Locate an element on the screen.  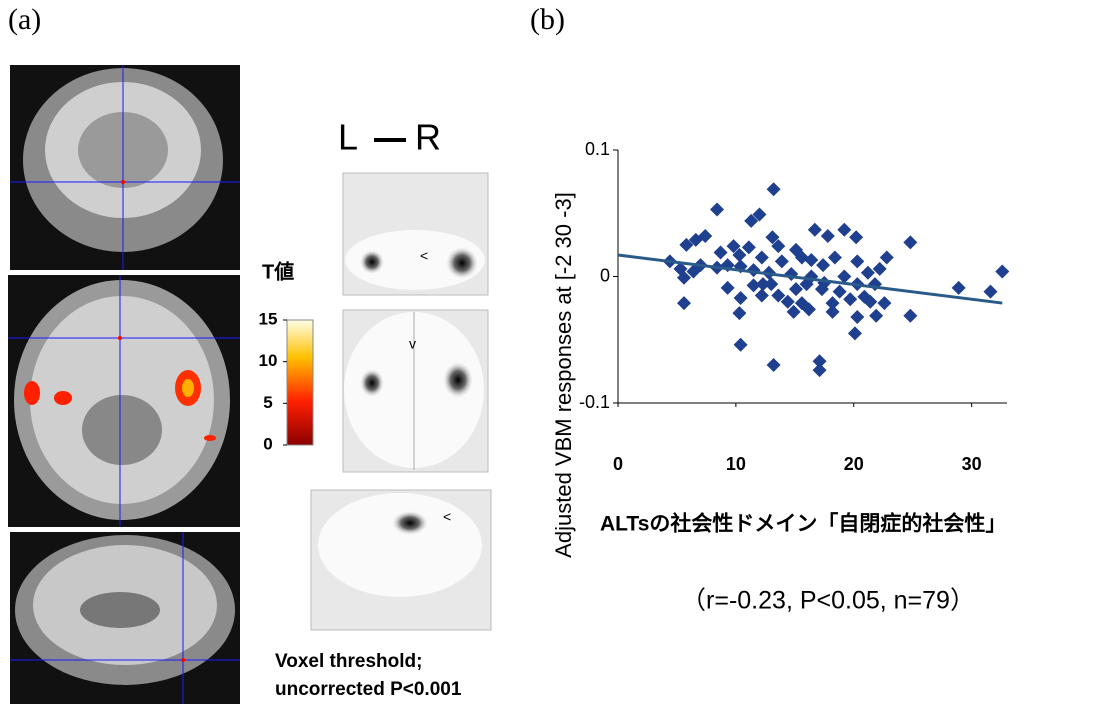
coronal-slice is located at coordinates (125, 167).